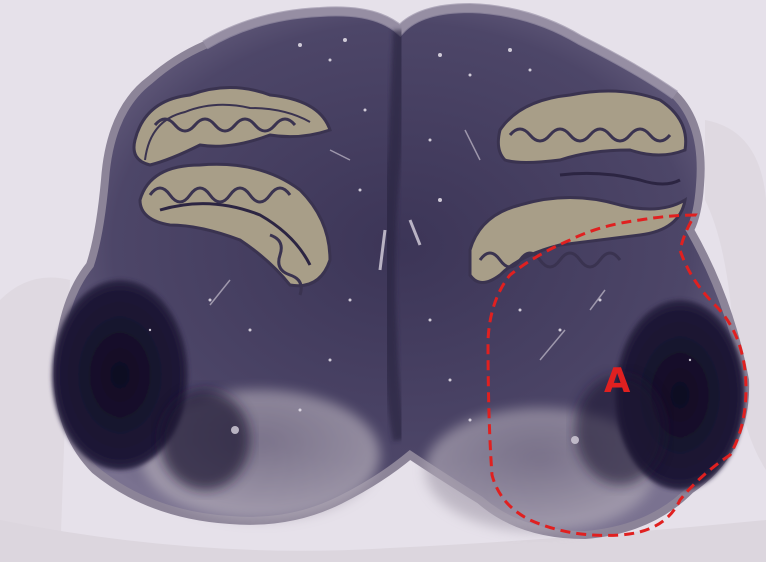 The image size is (766, 562). What do you see at coordinates (578, 186) in the screenshot?
I see `folia-right` at bounding box center [578, 186].